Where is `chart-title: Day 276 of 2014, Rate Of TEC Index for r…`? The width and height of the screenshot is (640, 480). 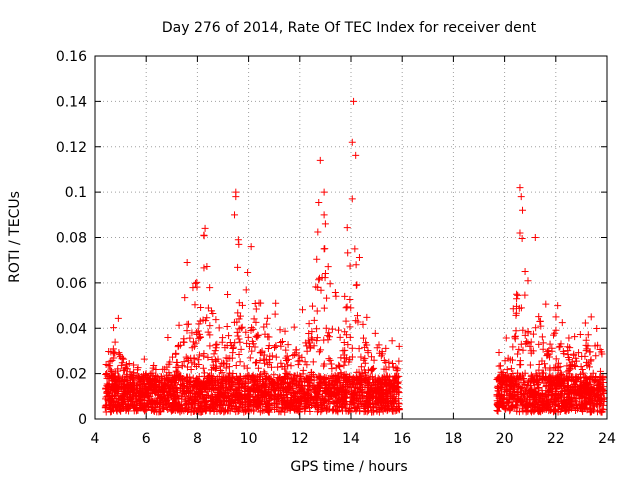 chart-title: Day 276 of 2014, Rate Of TEC Index for r… is located at coordinates (349, 28).